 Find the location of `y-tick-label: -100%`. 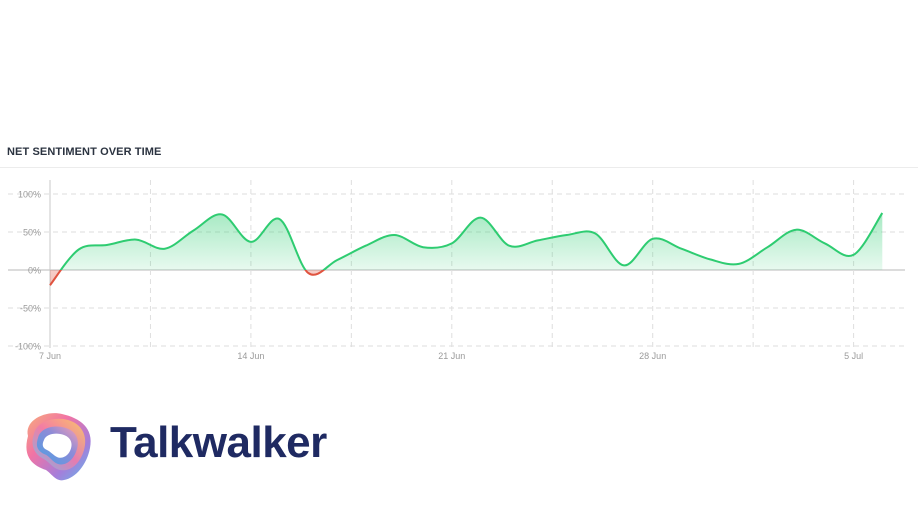

y-tick-label: -100% is located at coordinates (28, 347).